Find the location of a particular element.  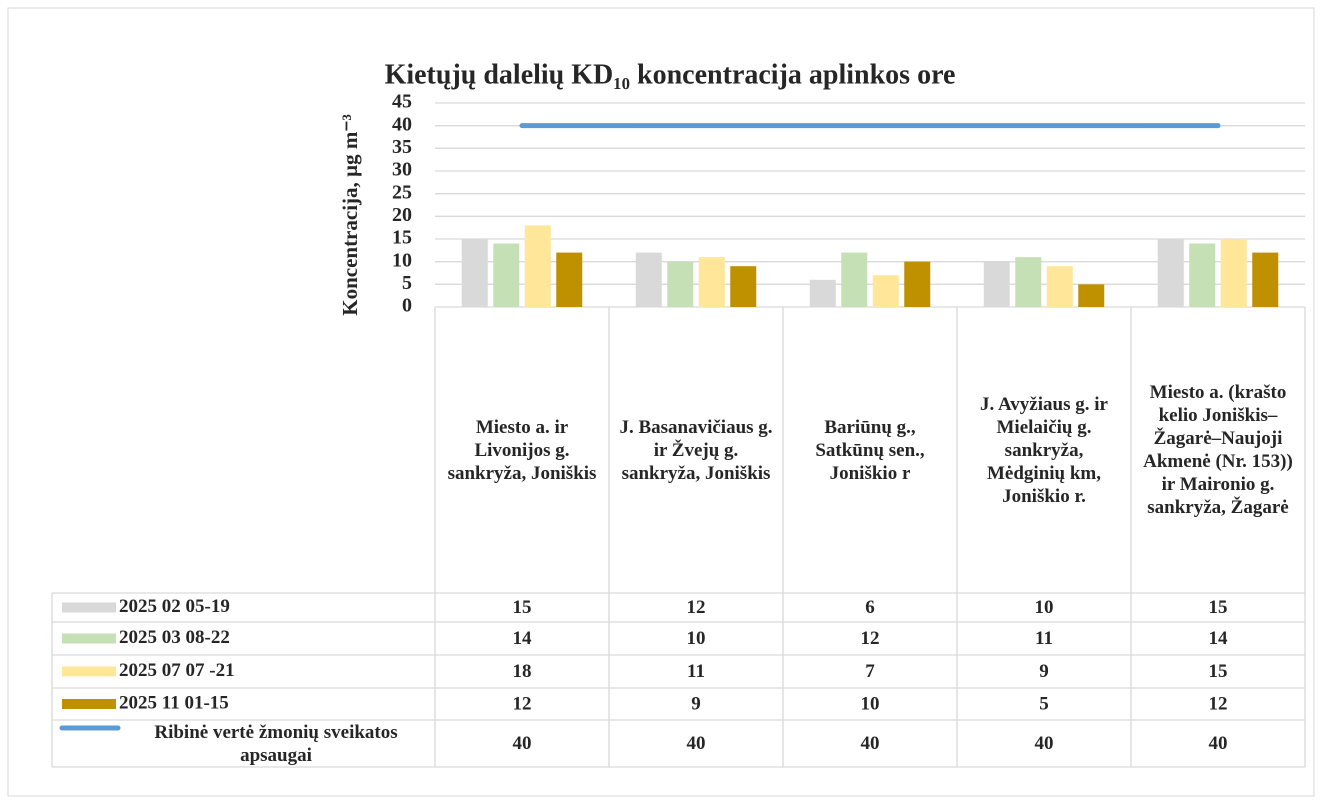

y-tick-label: 45 is located at coordinates (402, 102).